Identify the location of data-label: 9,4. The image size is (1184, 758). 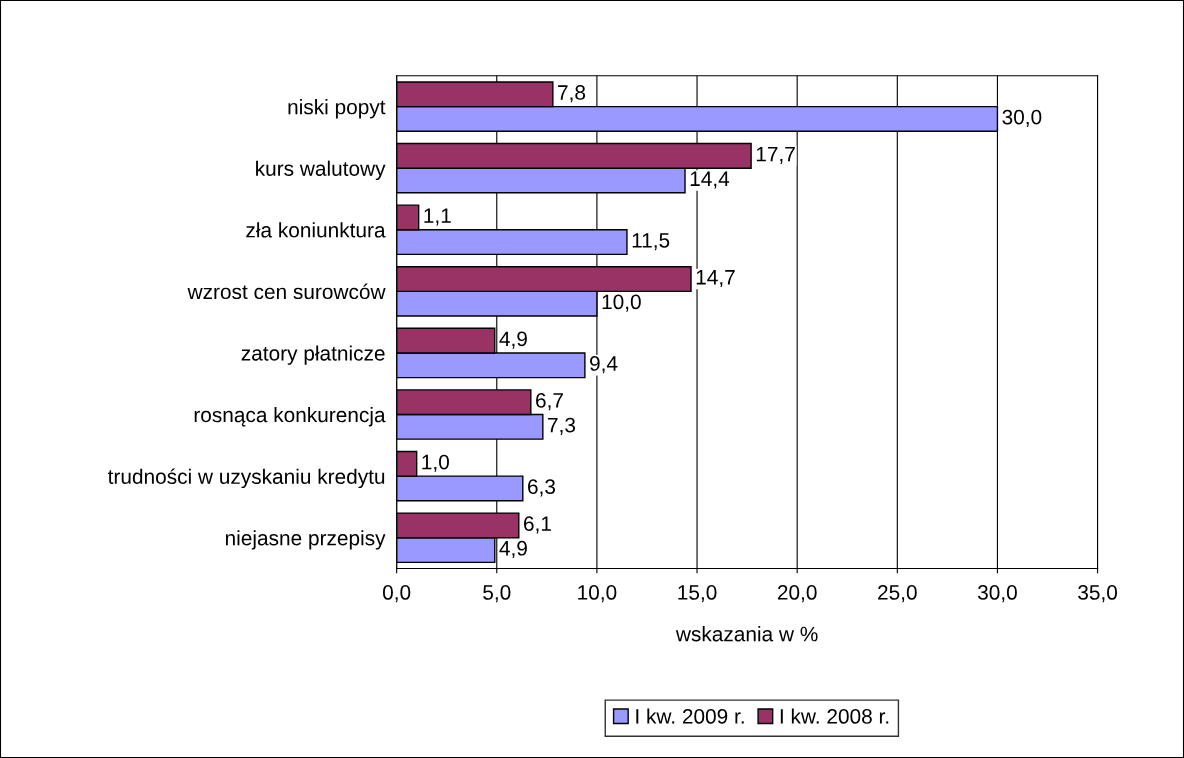
(604, 365).